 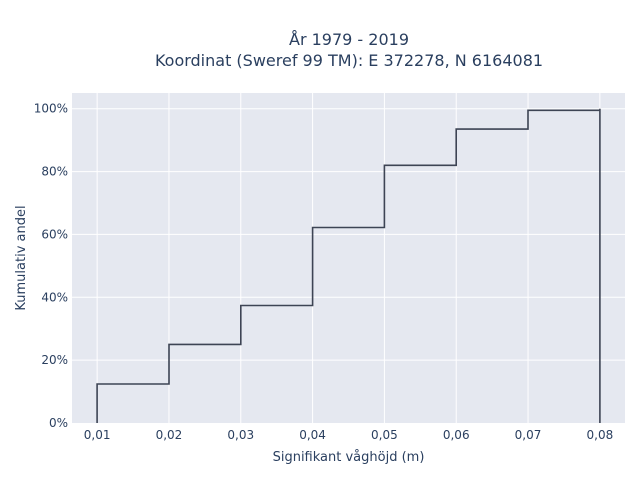 I want to click on x-tick-label: 0,01, so click(x=97, y=435).